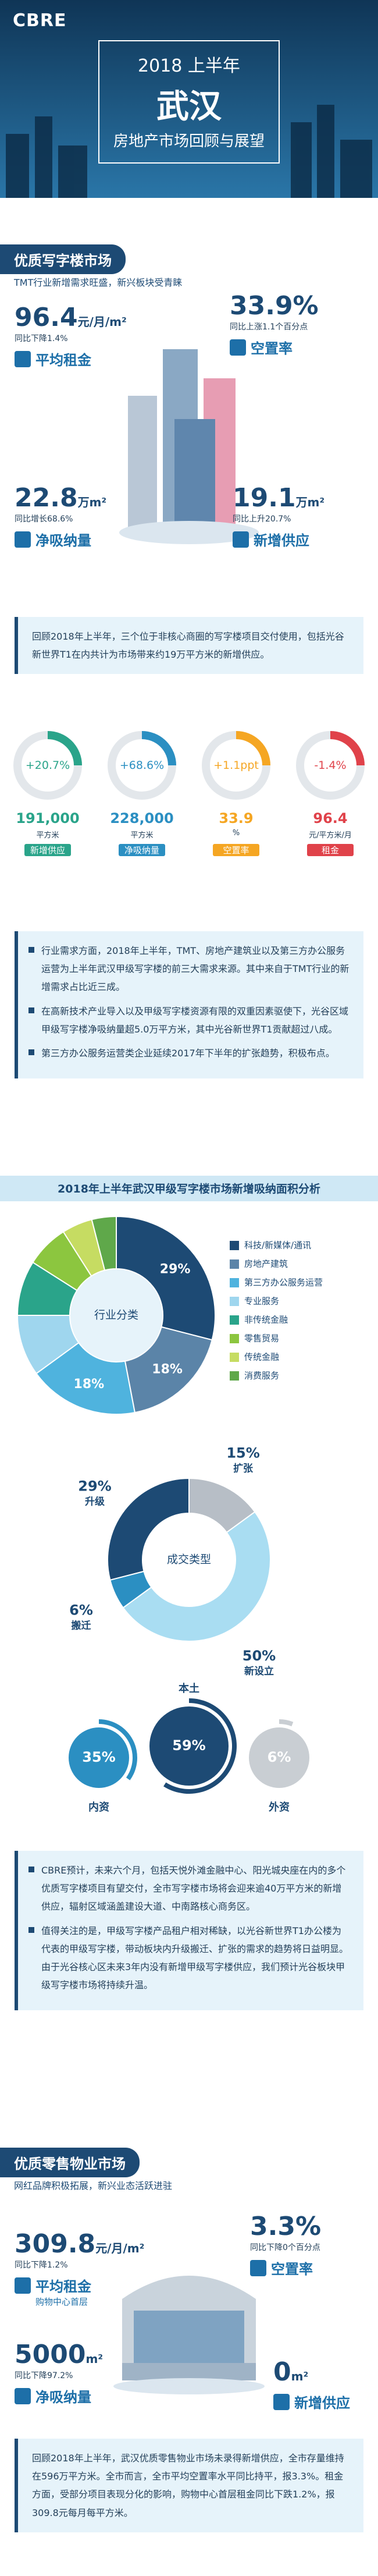 The width and height of the screenshot is (378, 2576). Describe the element at coordinates (236, 818) in the screenshot. I see `ring-value: 33.9` at that location.